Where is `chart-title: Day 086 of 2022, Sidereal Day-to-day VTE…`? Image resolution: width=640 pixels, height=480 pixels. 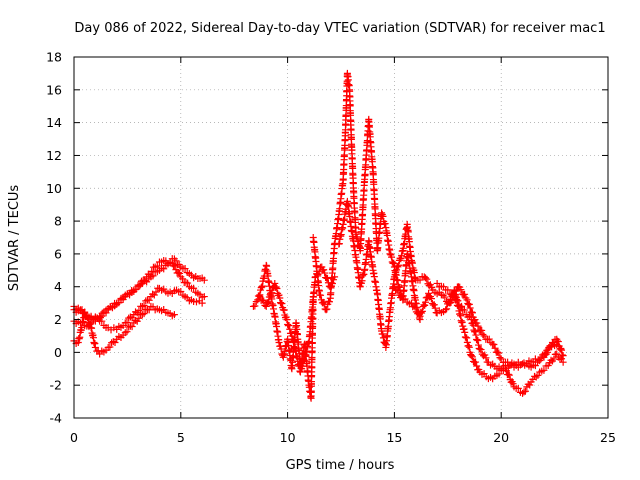
chart-title: Day 086 of 2022, Sidereal Day-to-day VTE… is located at coordinates (339, 28).